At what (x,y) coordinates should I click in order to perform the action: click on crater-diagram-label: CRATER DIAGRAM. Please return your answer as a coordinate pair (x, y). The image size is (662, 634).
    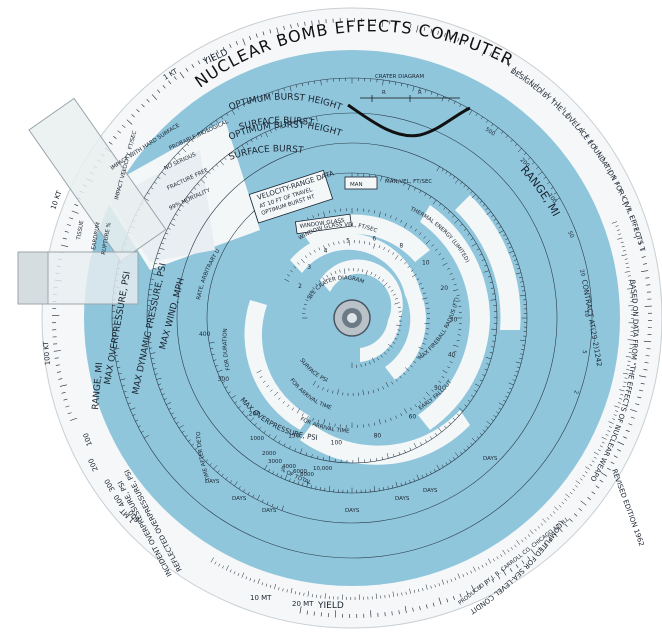
    Looking at the image, I should click on (399, 77).